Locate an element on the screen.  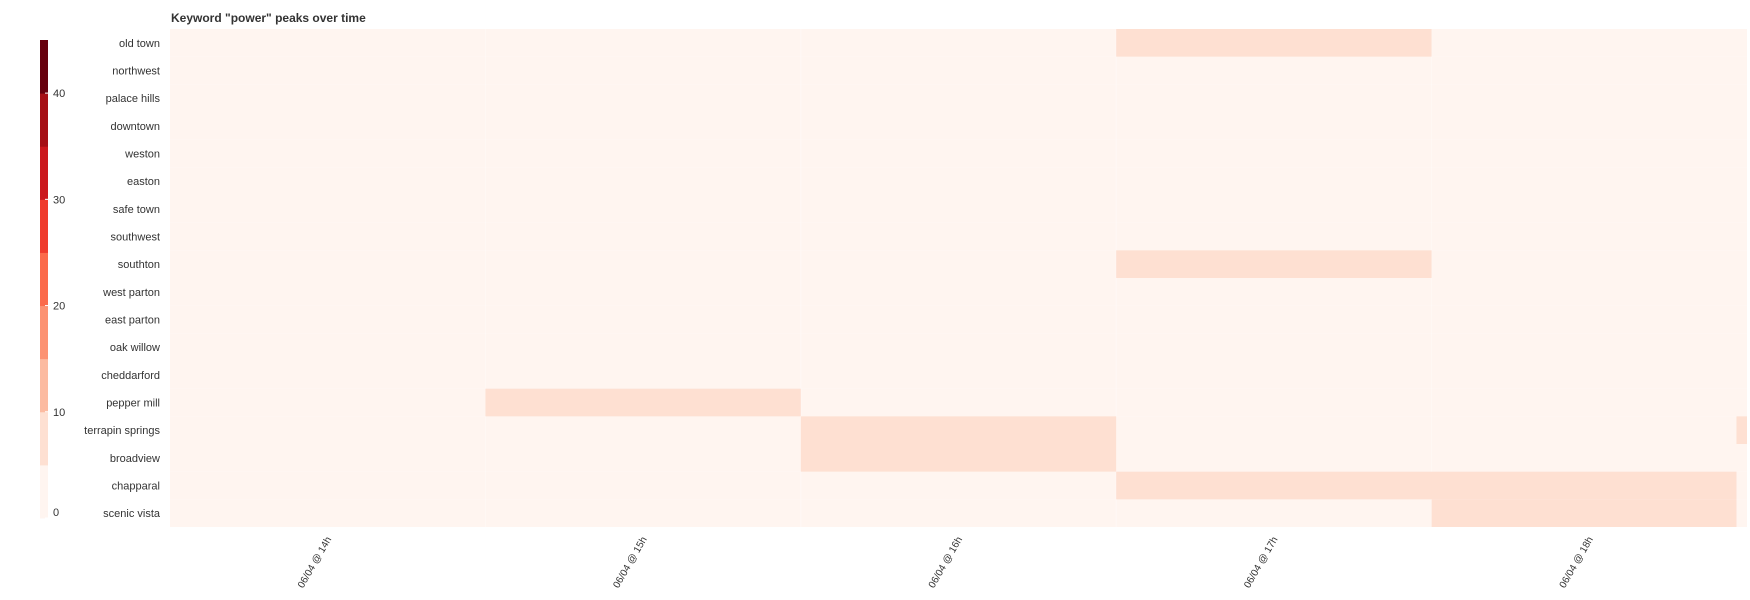
y-tick-label: east parton is located at coordinates (132, 321).